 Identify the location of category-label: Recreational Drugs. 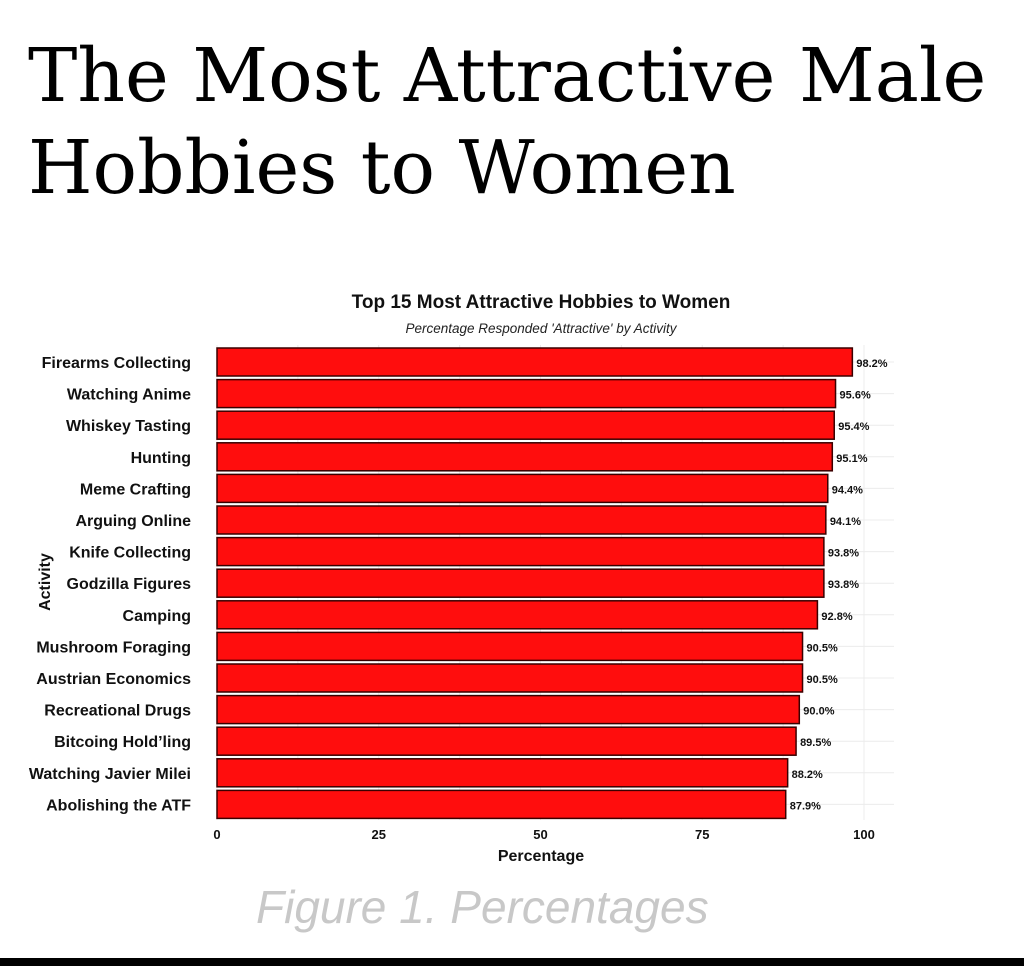
(117, 711).